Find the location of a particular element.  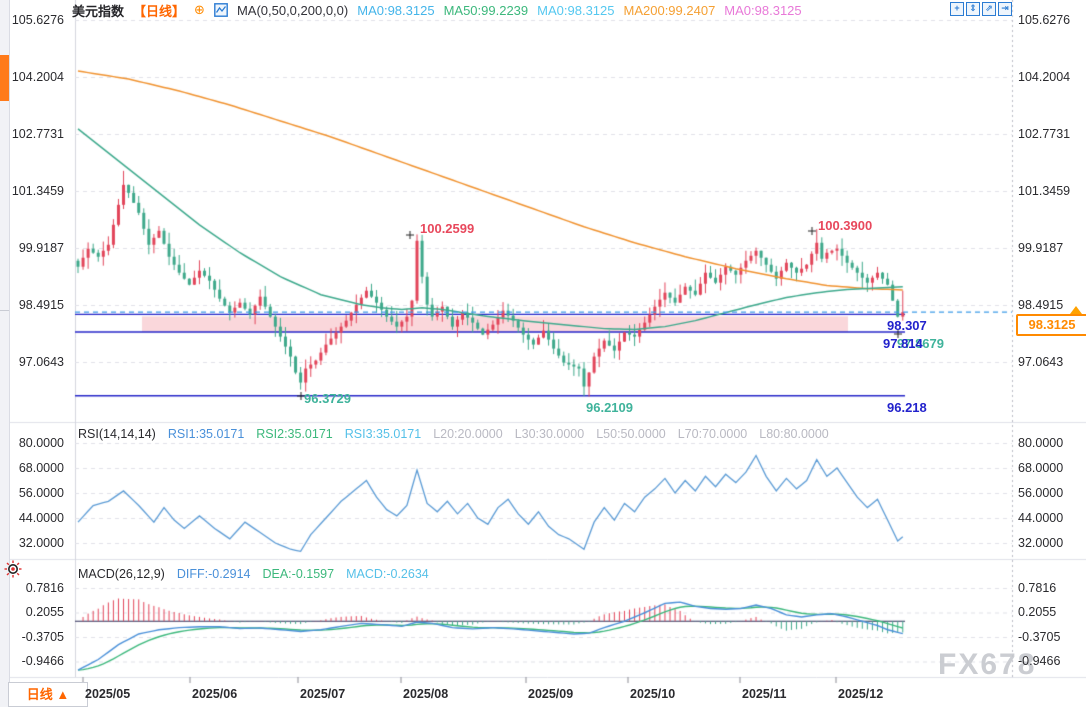

macd-axis-label-right: -0.3705 is located at coordinates (1039, 637).